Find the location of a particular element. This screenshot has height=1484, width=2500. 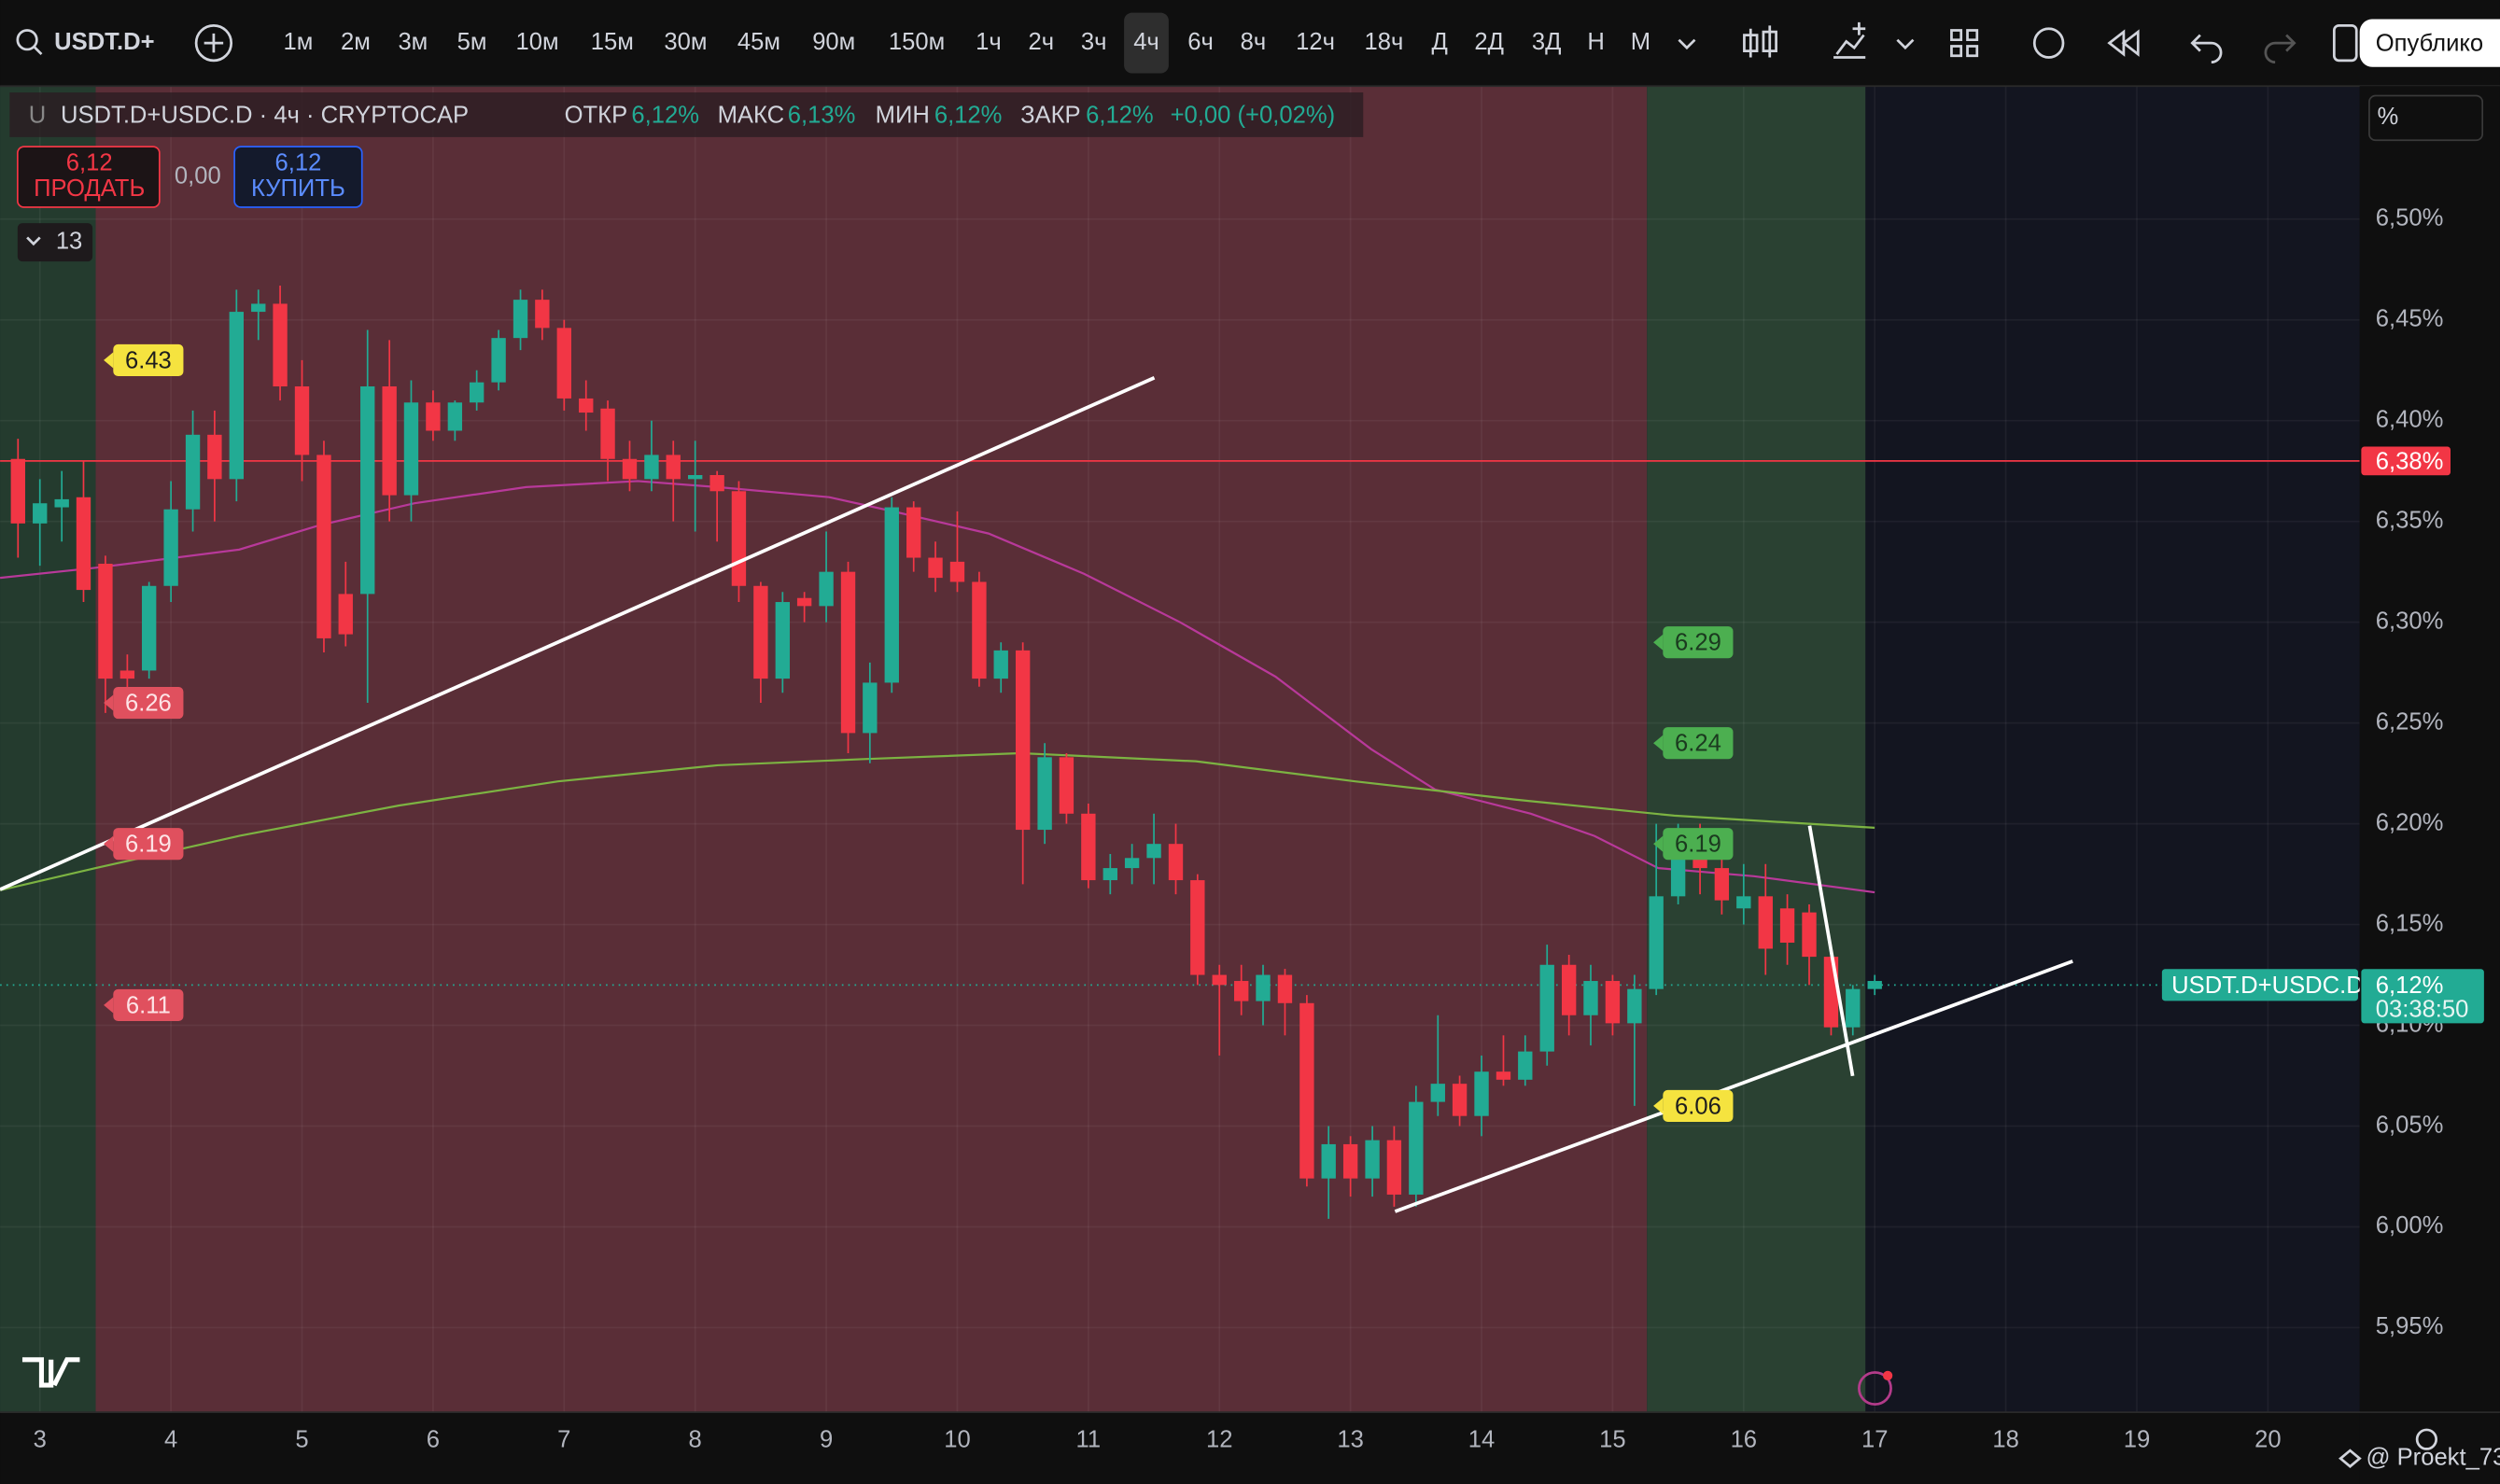

interval: 3Д is located at coordinates (1547, 42).